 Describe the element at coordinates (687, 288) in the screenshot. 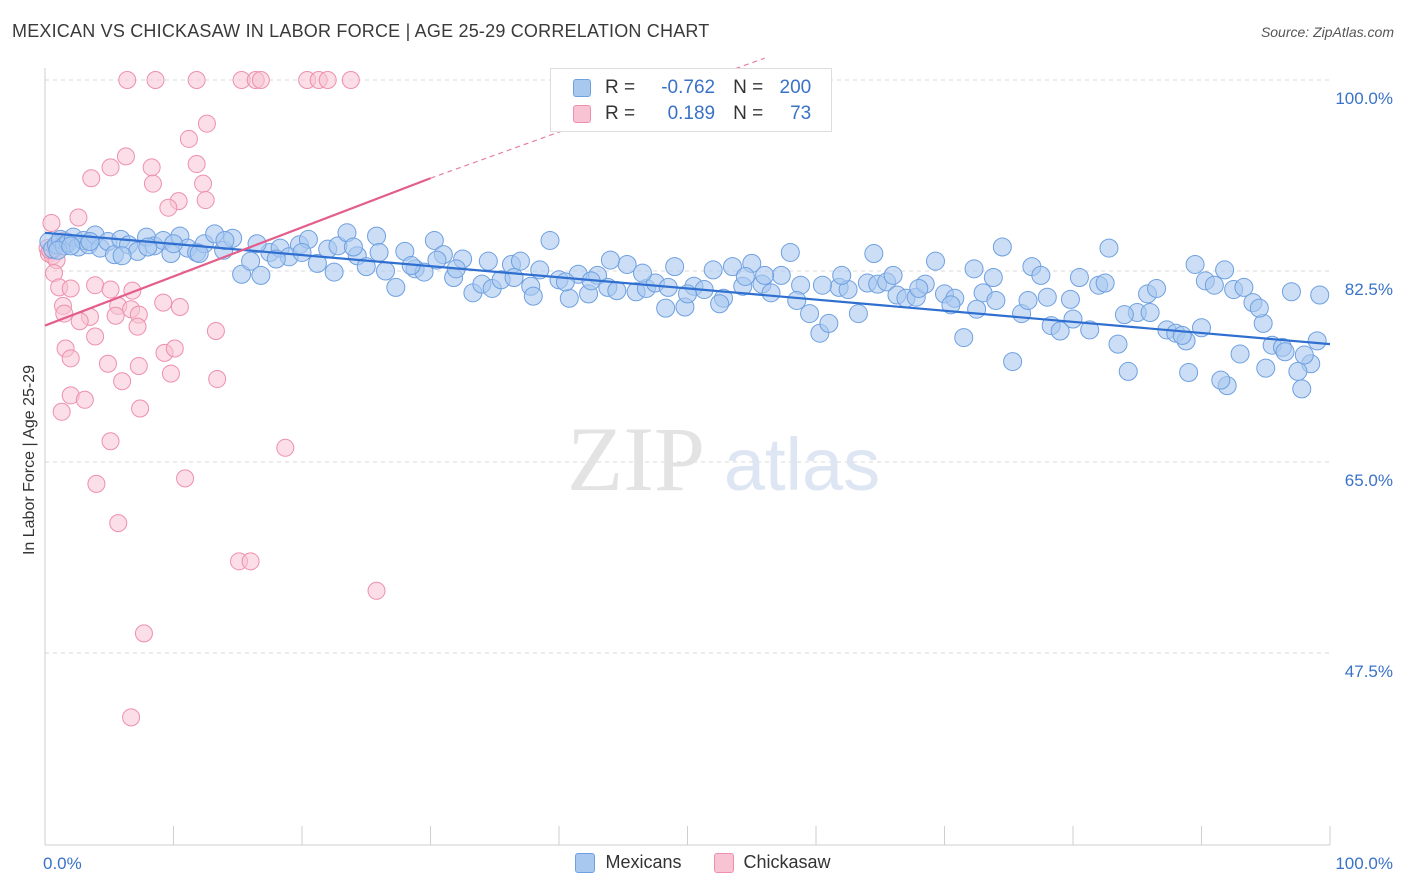

I see `mexicans-trend-line` at that location.